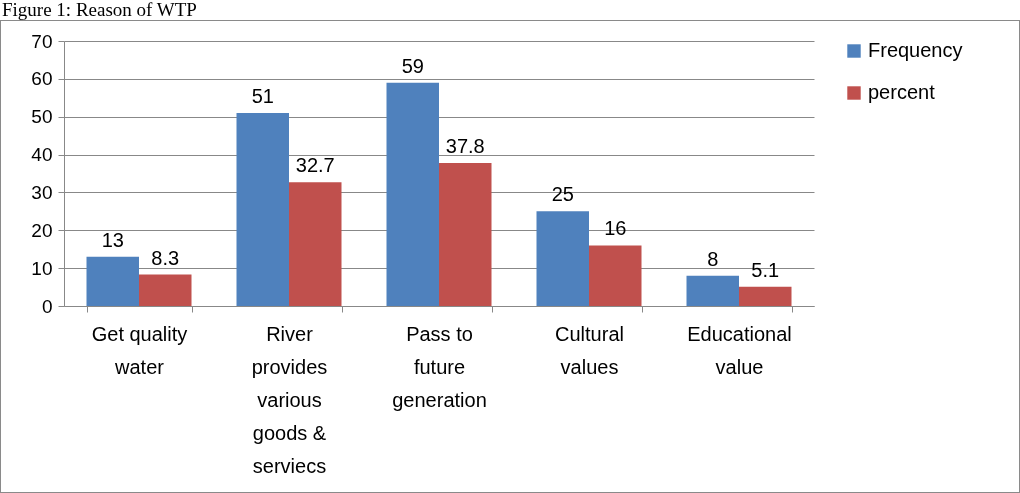 The height and width of the screenshot is (493, 1020). Describe the element at coordinates (915, 50) in the screenshot. I see `legend-label: Frequency` at that location.